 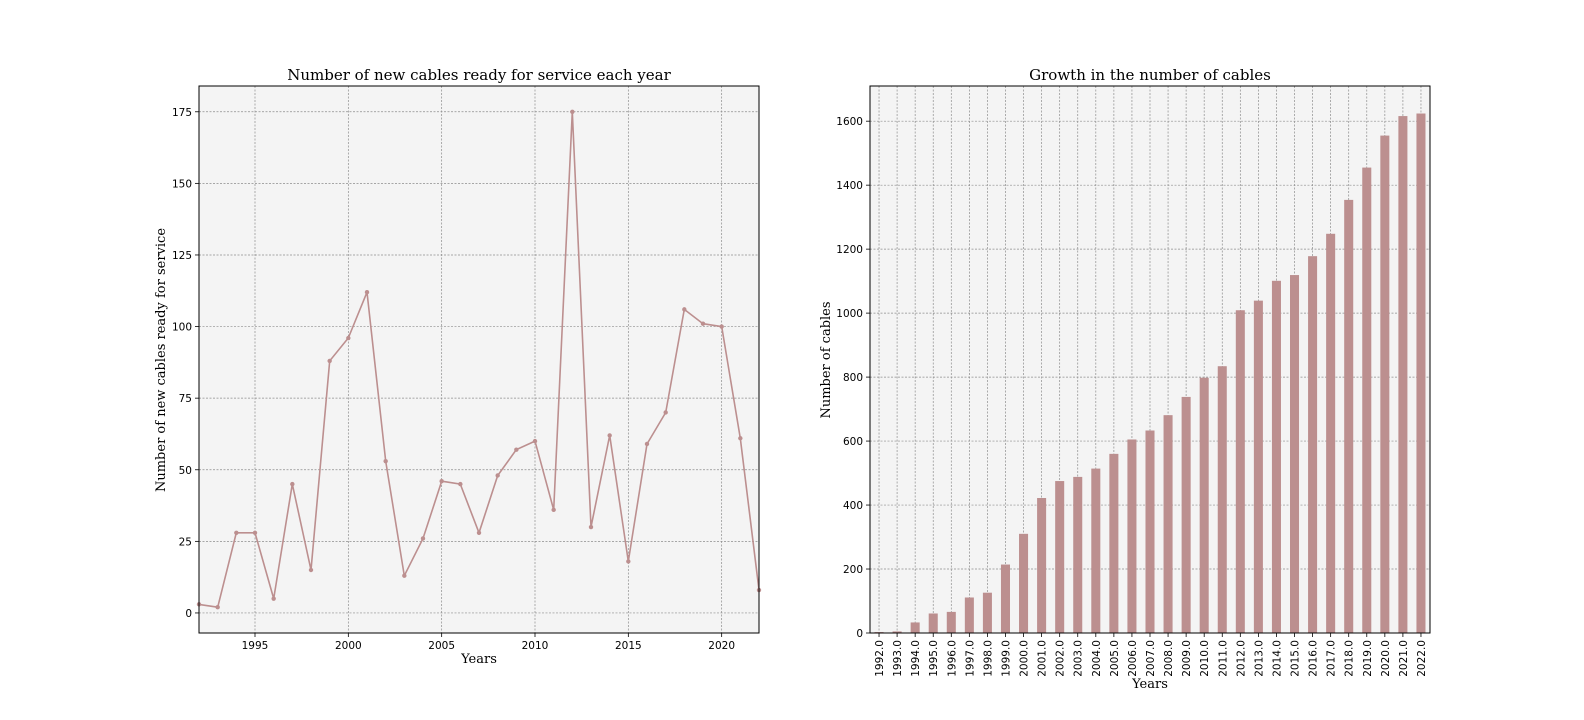 What do you see at coordinates (185, 542) in the screenshot?
I see `y-tick-label: 25` at bounding box center [185, 542].